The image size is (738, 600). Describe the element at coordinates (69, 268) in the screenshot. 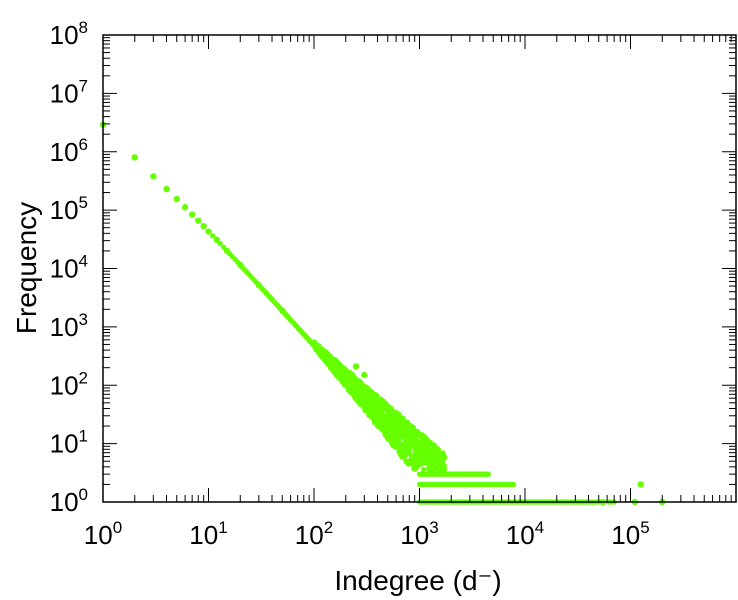

I see `y-tick-label: 10⁴` at that location.